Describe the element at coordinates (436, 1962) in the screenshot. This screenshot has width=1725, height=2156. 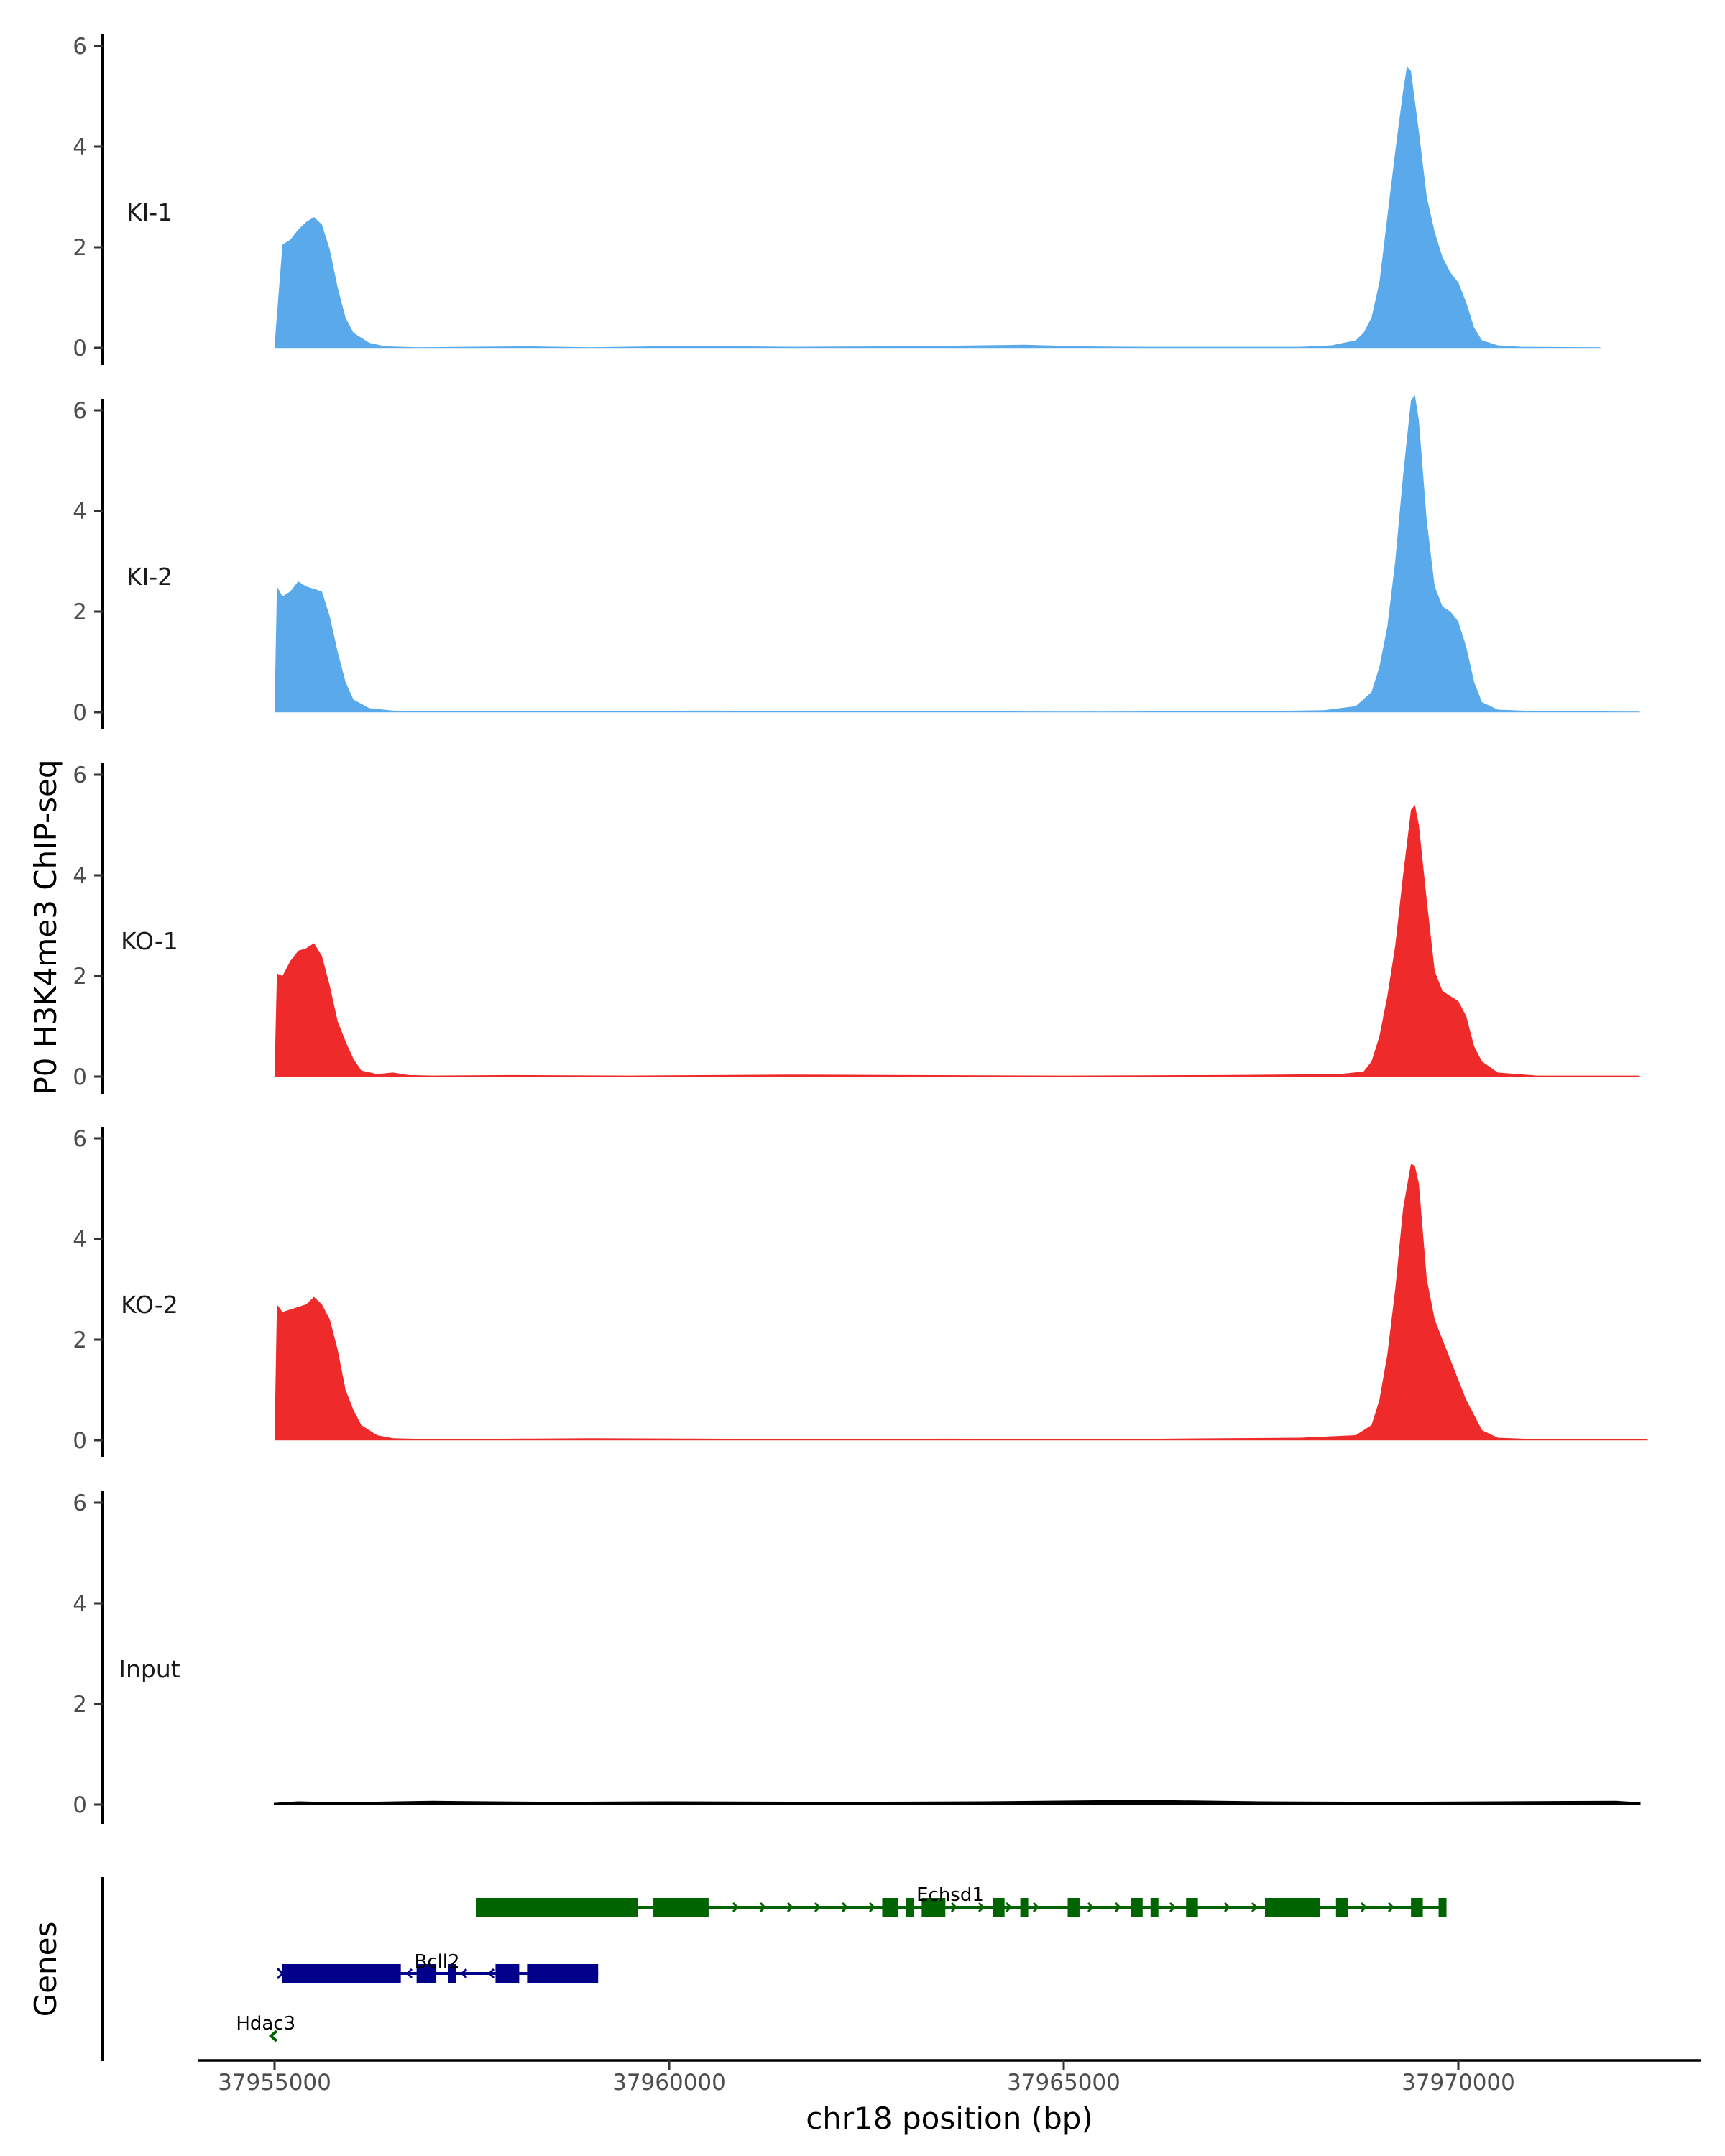
I see `gene-label: Bcll2` at that location.